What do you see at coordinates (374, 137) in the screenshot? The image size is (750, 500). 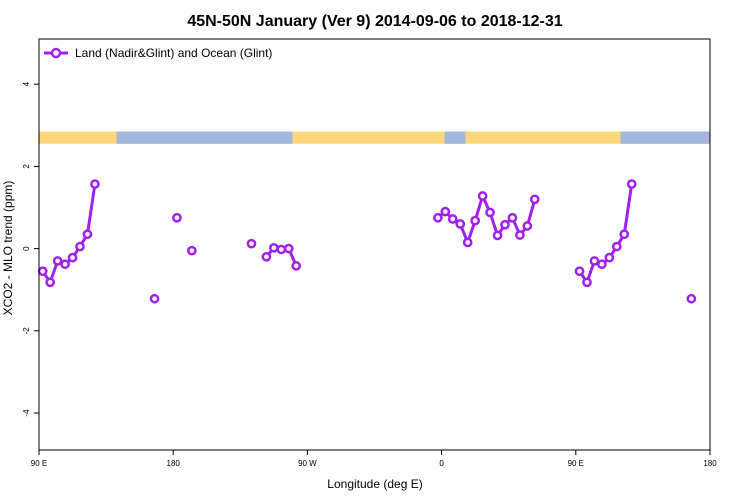 I see `land-ocean-band` at bounding box center [374, 137].